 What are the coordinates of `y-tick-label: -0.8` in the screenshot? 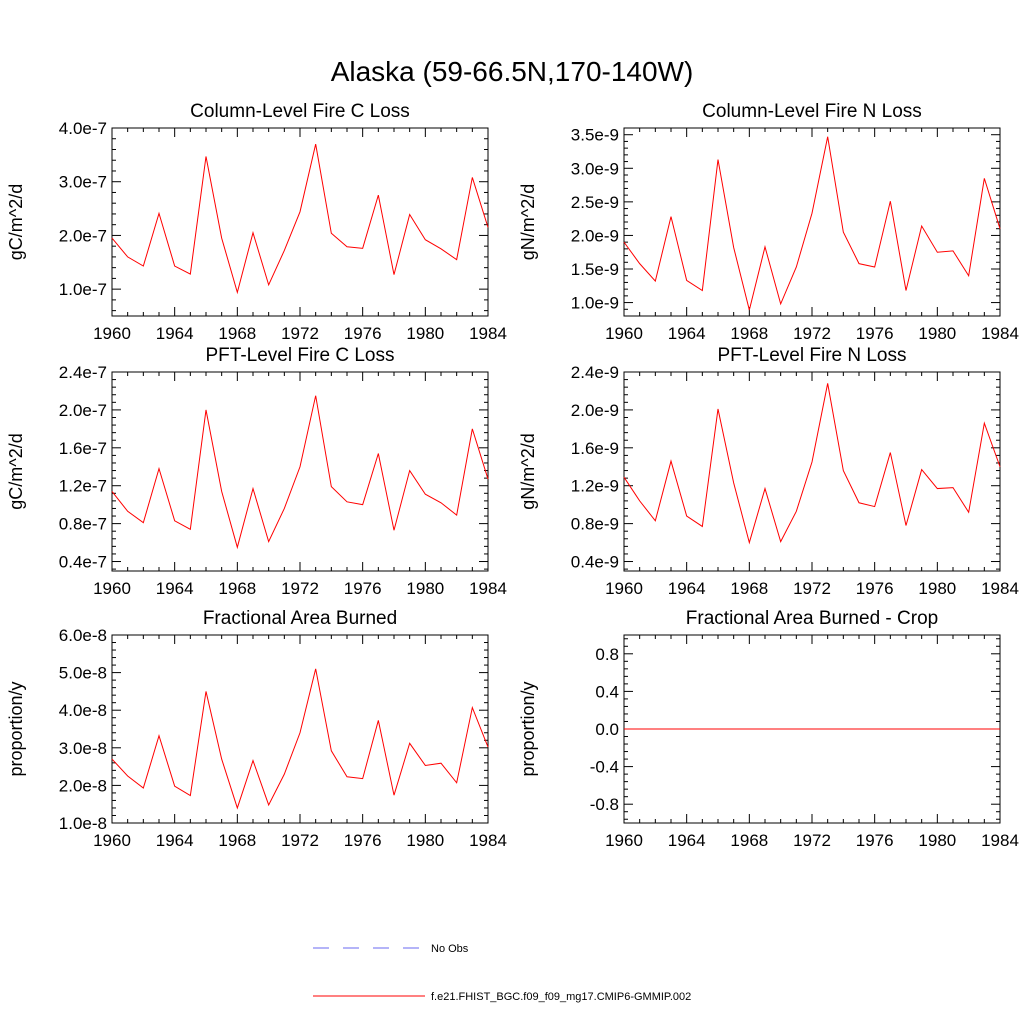 It's located at (604, 804).